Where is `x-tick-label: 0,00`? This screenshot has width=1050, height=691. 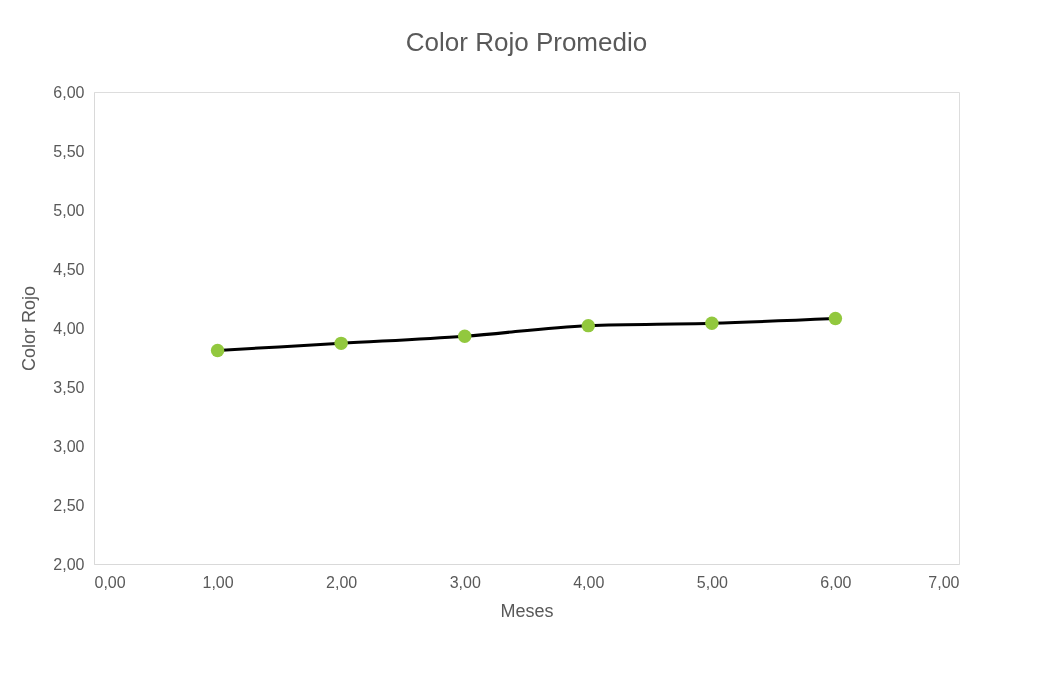
x-tick-label: 0,00 is located at coordinates (110, 582).